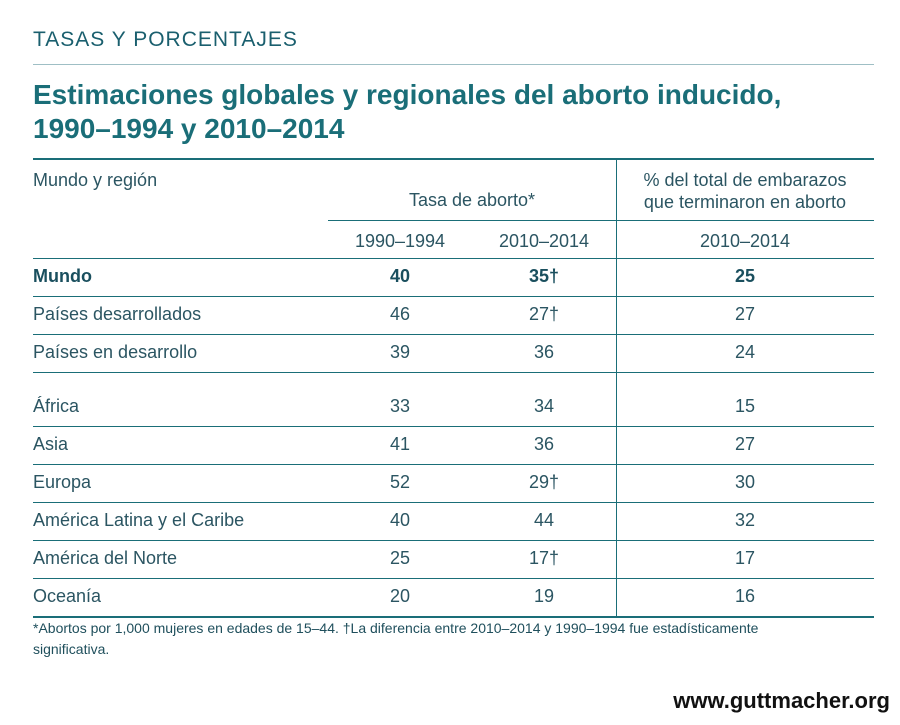  I want to click on top-divider, so click(453, 64).